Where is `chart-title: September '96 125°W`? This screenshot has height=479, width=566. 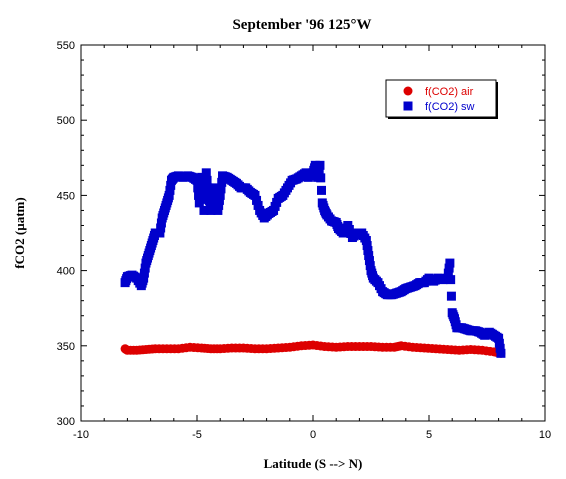
chart-title: September '96 125°W is located at coordinates (301, 25).